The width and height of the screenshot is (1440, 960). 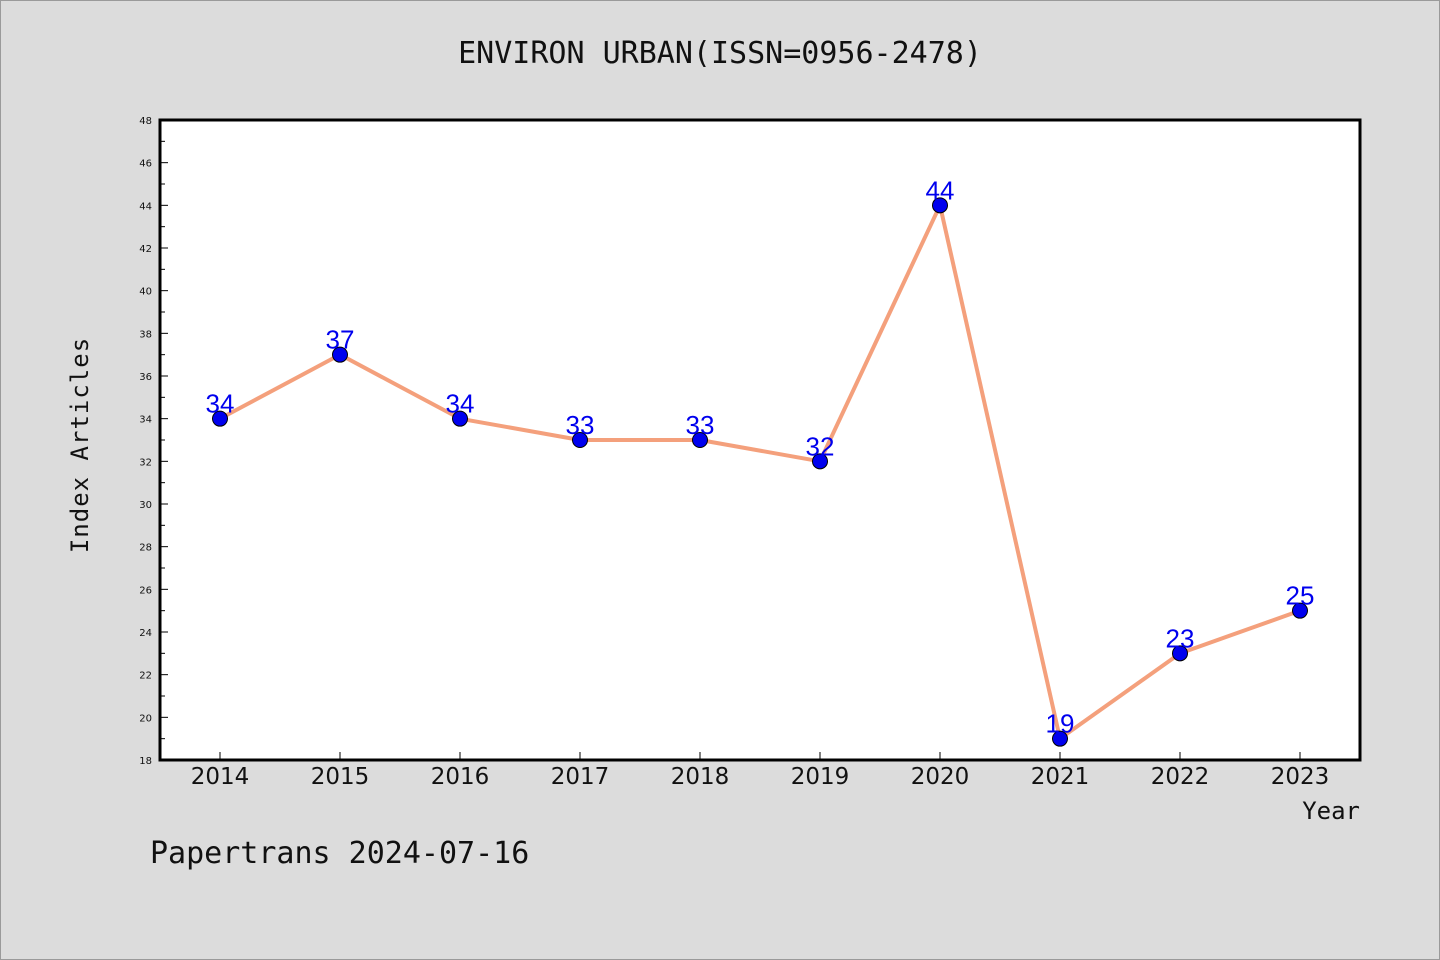 I want to click on y-tick-label: 28, so click(x=145, y=548).